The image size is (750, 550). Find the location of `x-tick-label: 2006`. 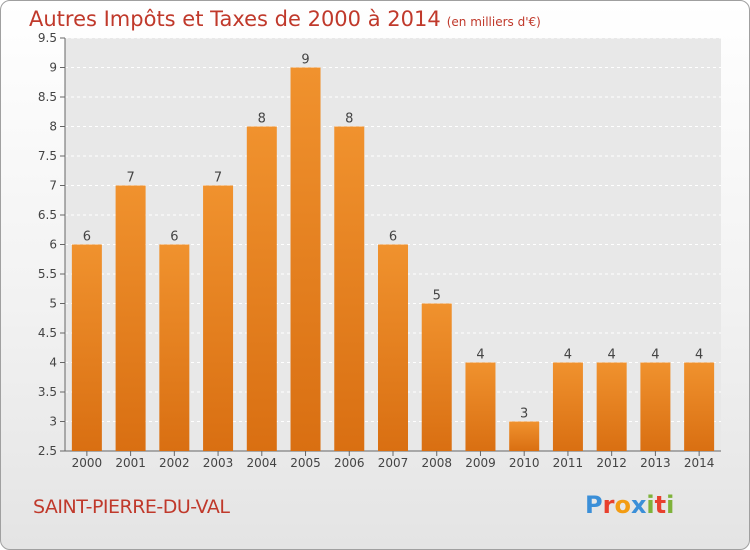

x-tick-label: 2006 is located at coordinates (349, 463).